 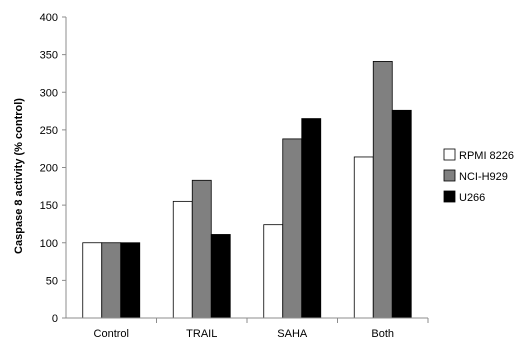 What do you see at coordinates (483, 177) in the screenshot?
I see `legend-label: NCI-H929` at bounding box center [483, 177].